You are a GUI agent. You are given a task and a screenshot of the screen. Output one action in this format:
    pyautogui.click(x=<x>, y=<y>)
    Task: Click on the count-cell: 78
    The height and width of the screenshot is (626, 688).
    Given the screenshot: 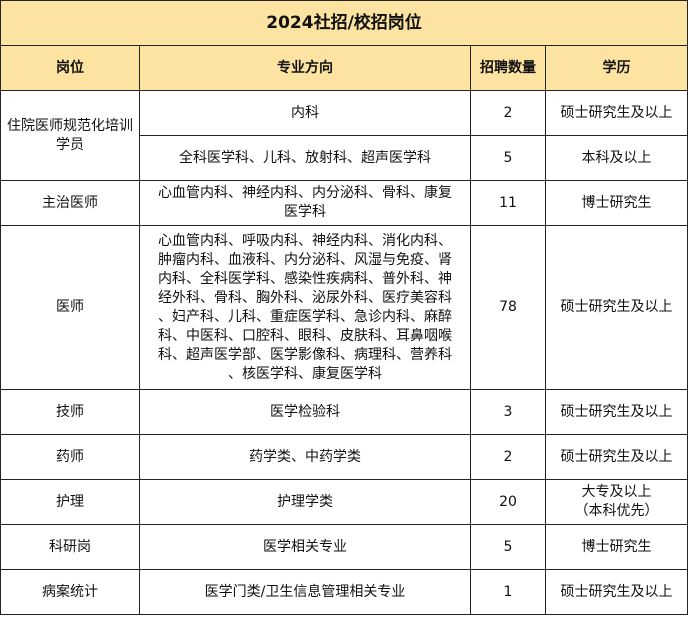 What is the action you would take?
    pyautogui.click(x=508, y=307)
    